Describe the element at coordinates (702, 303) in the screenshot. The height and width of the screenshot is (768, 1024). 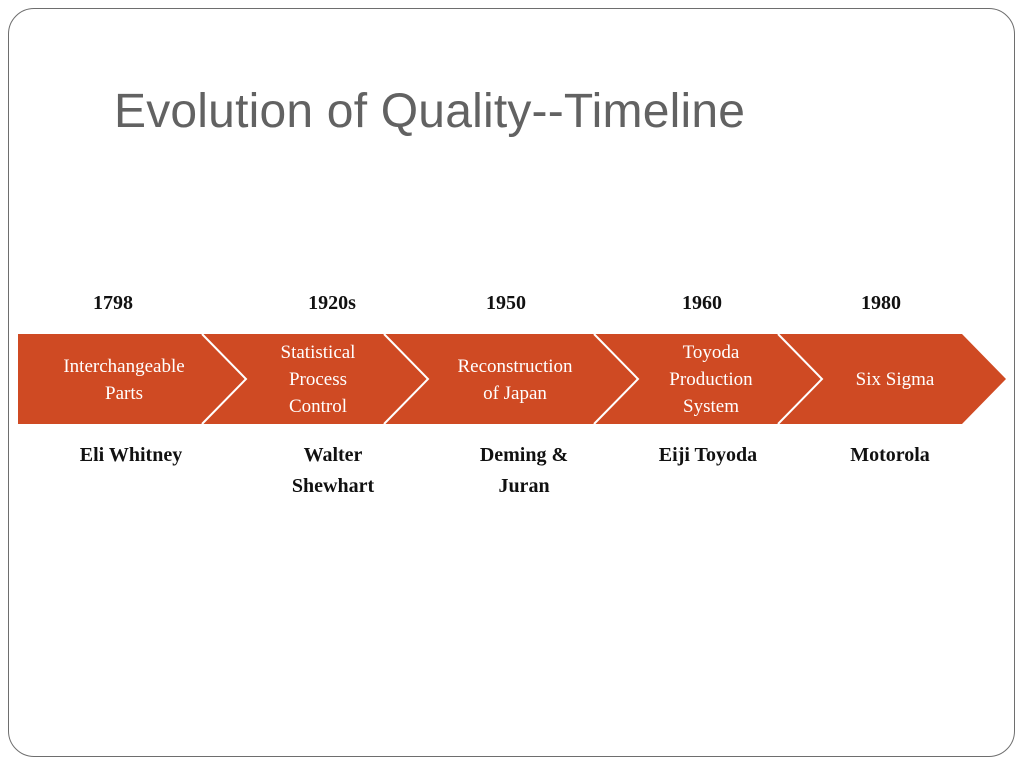
I see `year-label: 1960` at that location.